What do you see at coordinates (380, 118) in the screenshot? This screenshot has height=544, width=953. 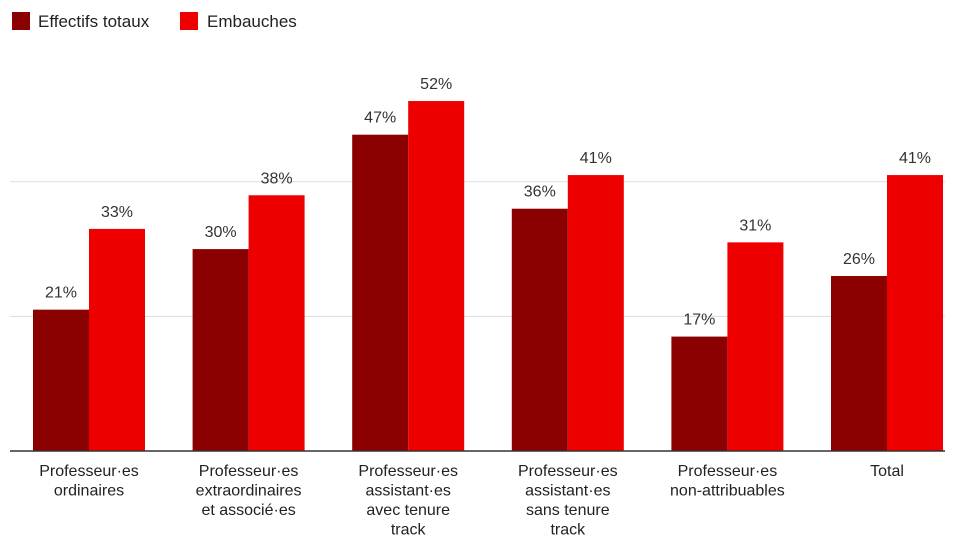 I see `bar-value-label: 47%` at bounding box center [380, 118].